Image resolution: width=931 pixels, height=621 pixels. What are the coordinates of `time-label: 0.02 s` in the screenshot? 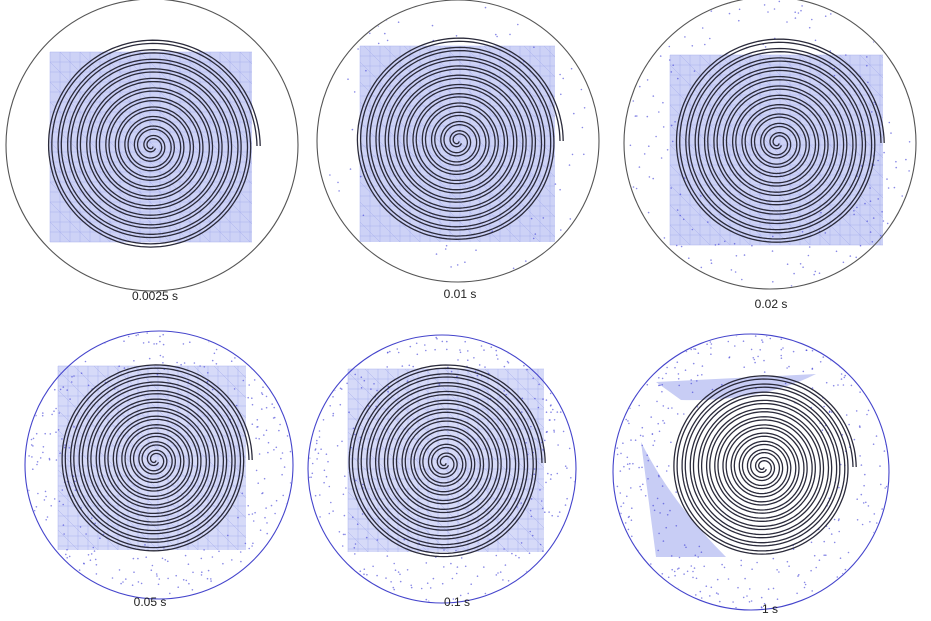 It's located at (771, 304).